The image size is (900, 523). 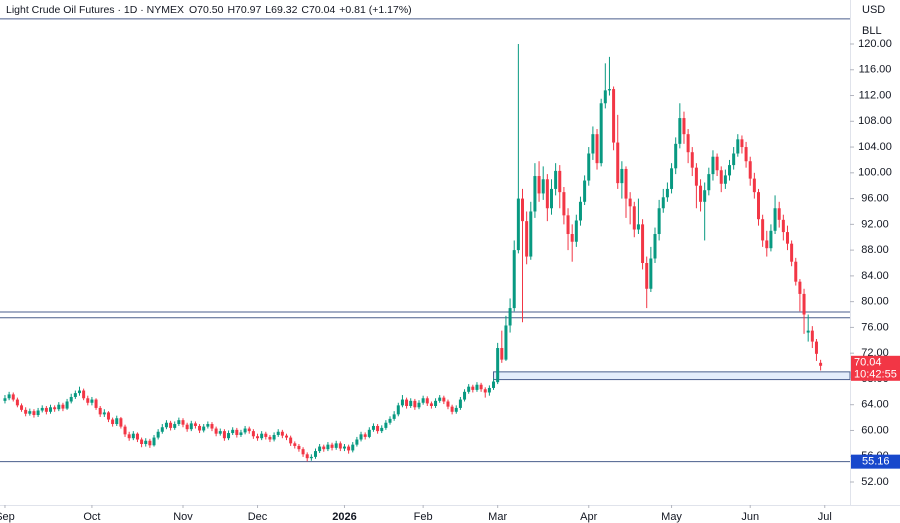 What do you see at coordinates (91, 517) in the screenshot?
I see `x-tick-label: Oct` at bounding box center [91, 517].